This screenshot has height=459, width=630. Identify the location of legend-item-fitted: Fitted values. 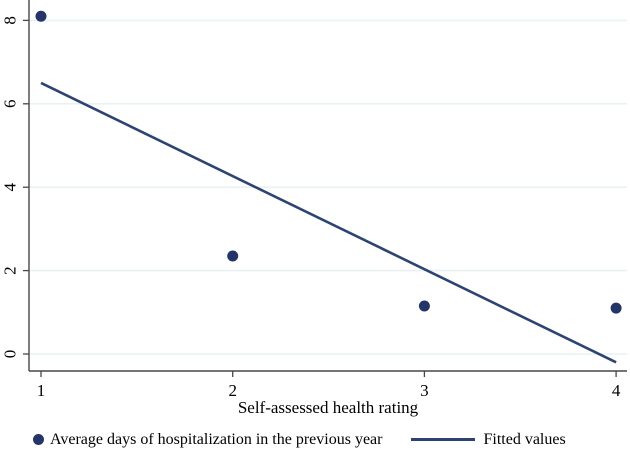
(488, 439).